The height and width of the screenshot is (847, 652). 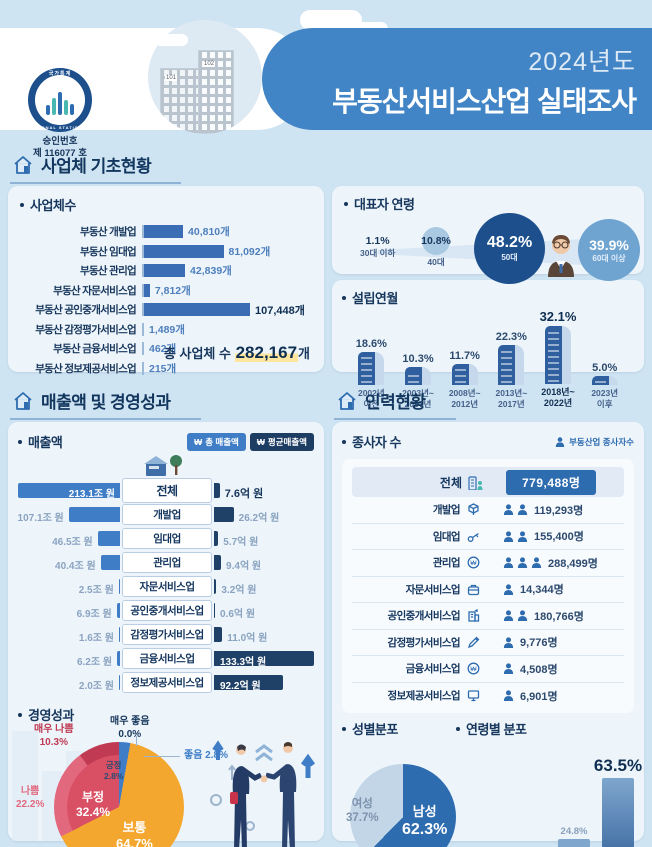 What do you see at coordinates (264, 587) in the screenshot?
I see `avg-sales-cell: 3.2억 원` at bounding box center [264, 587].